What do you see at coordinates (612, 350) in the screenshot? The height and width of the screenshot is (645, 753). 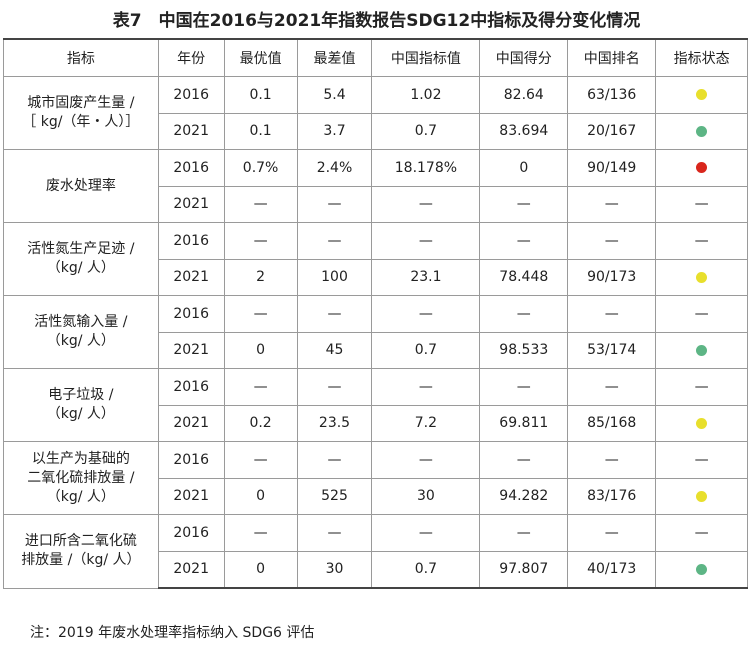 I see `table-cell: 53/174` at bounding box center [612, 350].